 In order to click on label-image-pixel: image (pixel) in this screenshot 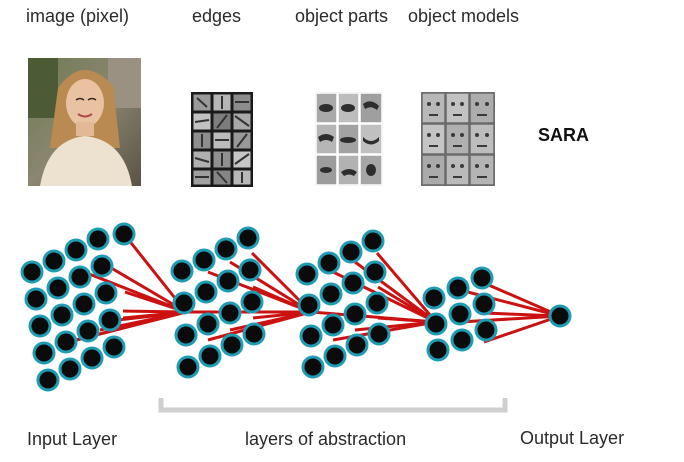, I will do `click(78, 16)`.